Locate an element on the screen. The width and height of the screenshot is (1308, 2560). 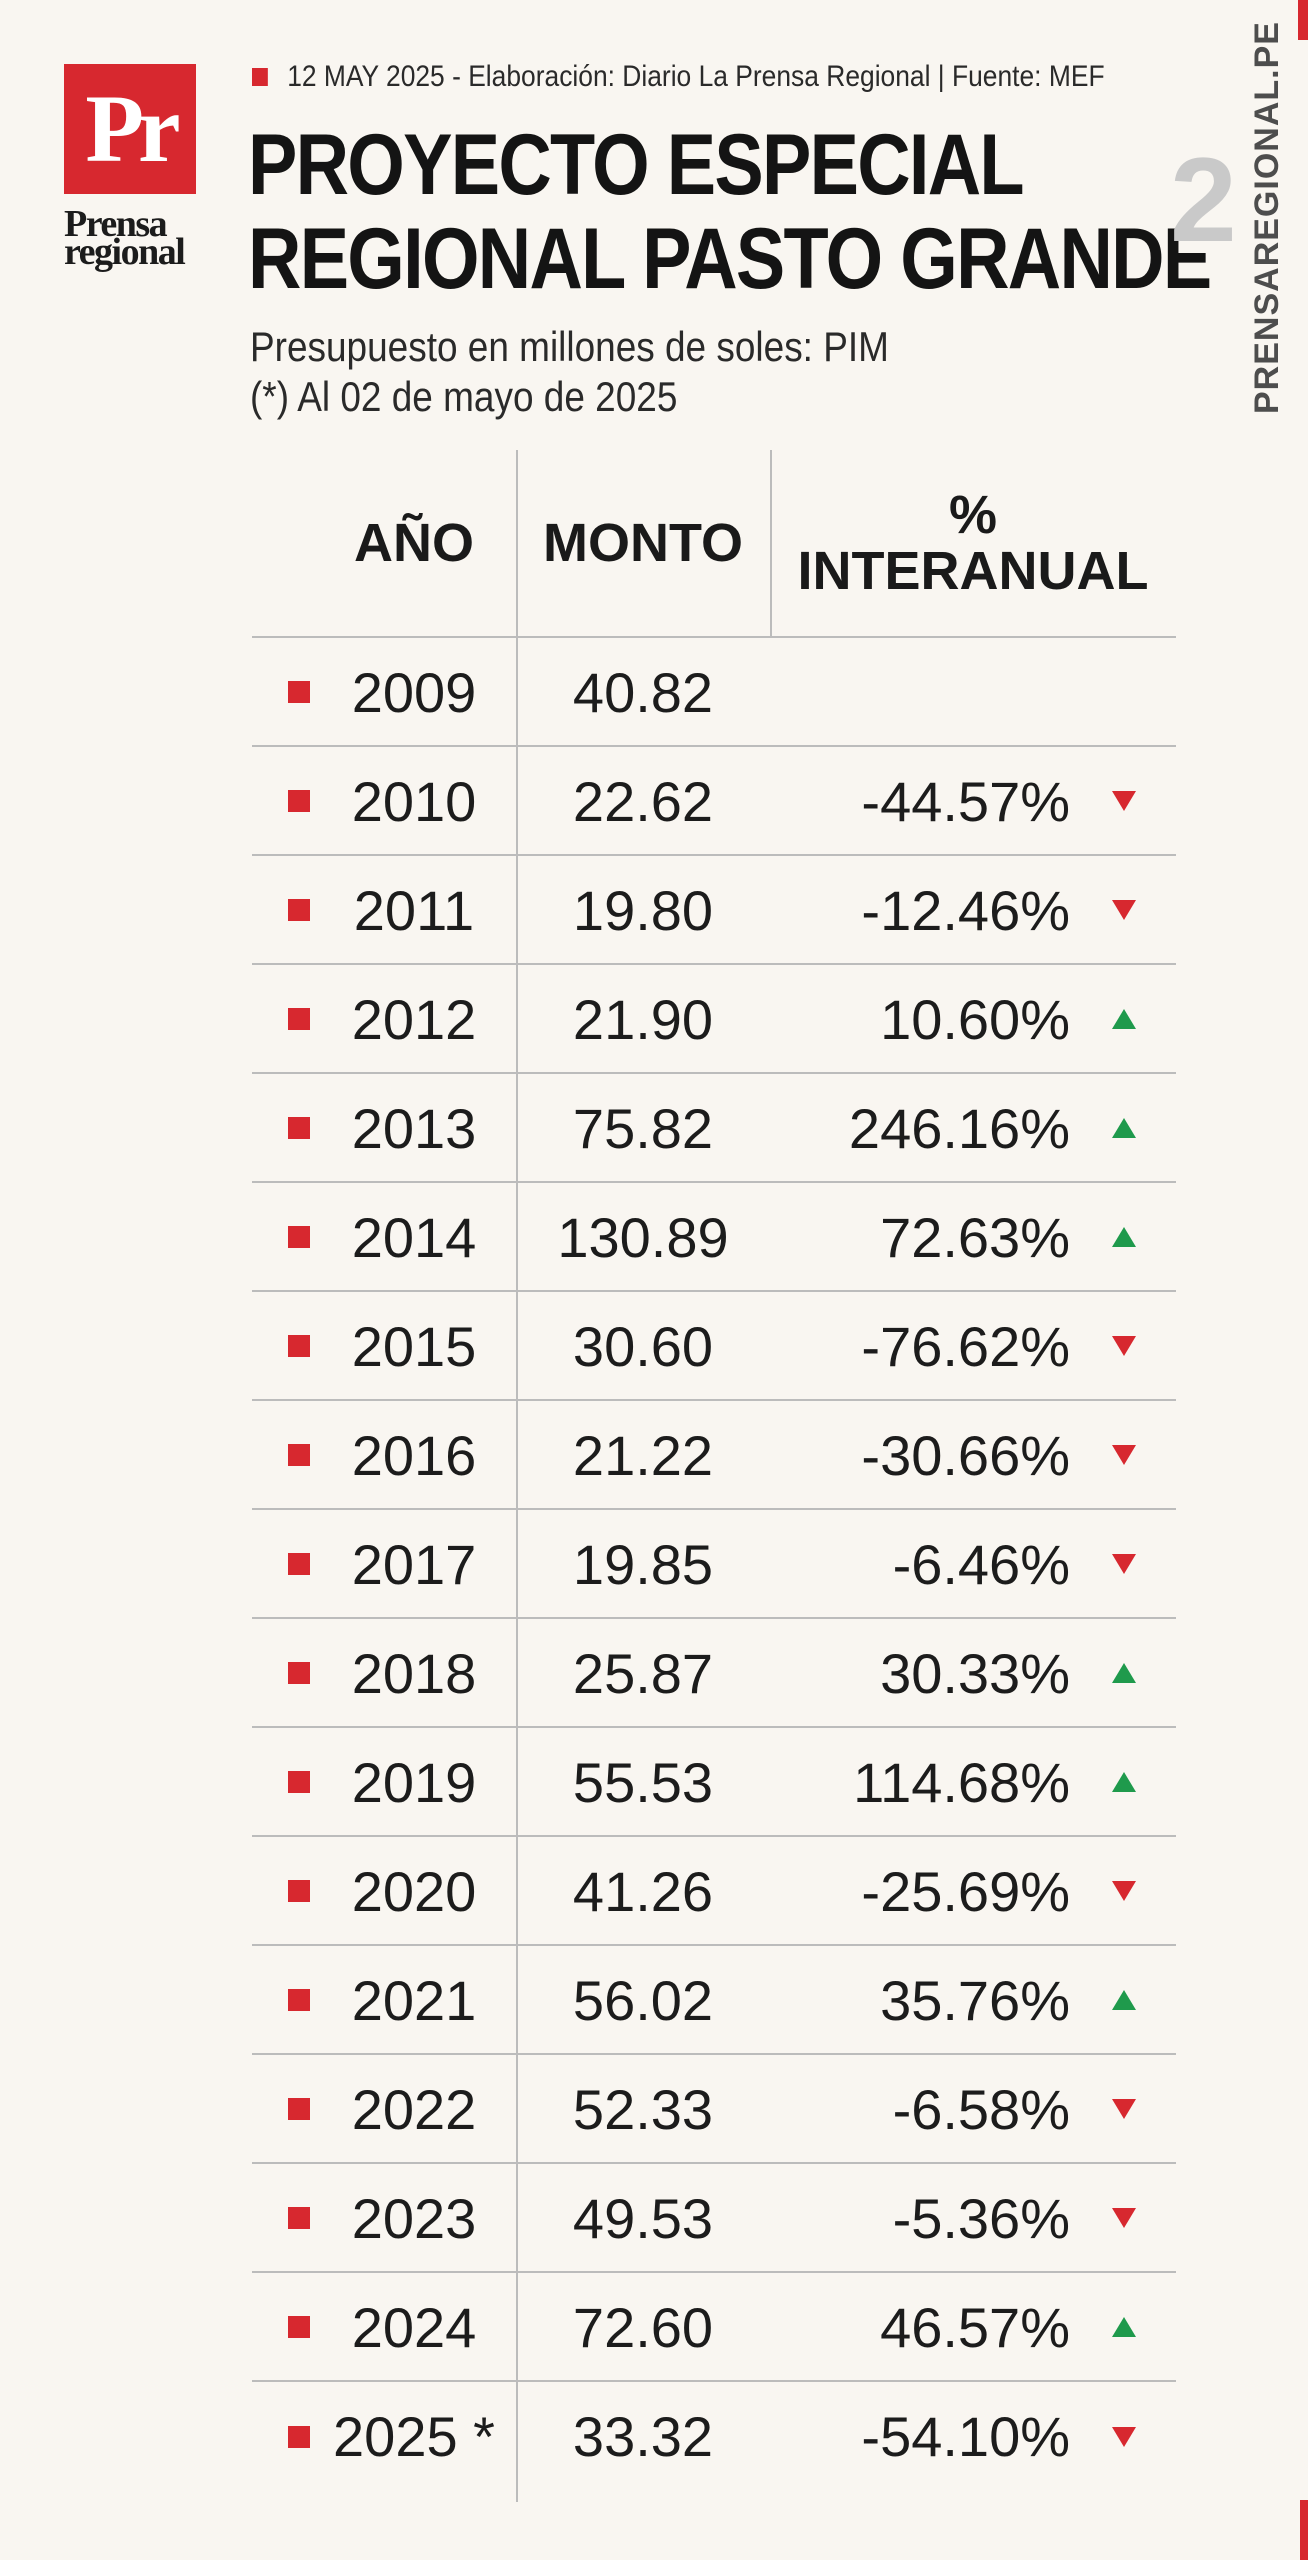
table-header: AÑO MONTO % INTERANUAL is located at coordinates (714, 544).